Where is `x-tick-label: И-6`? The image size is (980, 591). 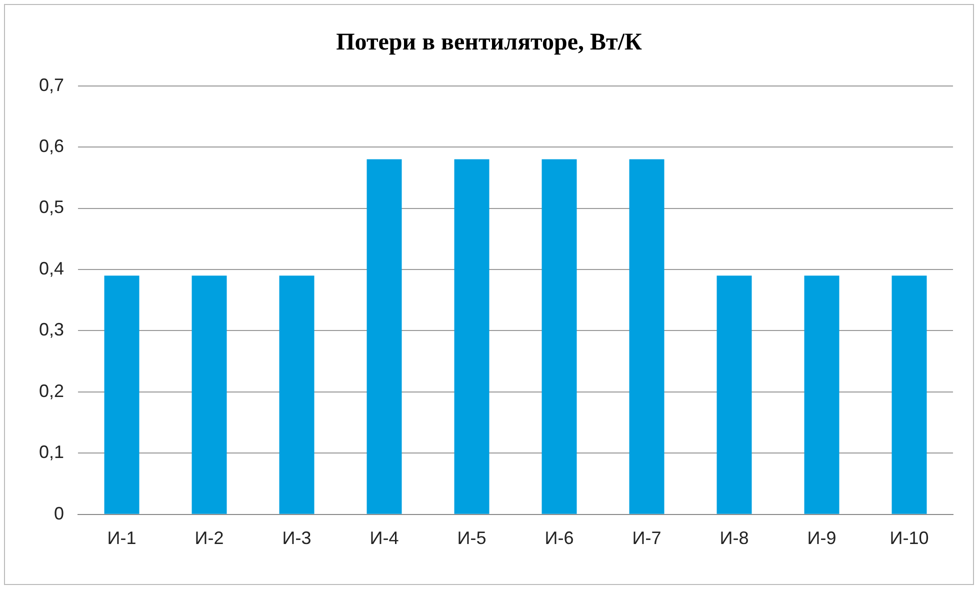 x-tick-label: И-6 is located at coordinates (559, 538).